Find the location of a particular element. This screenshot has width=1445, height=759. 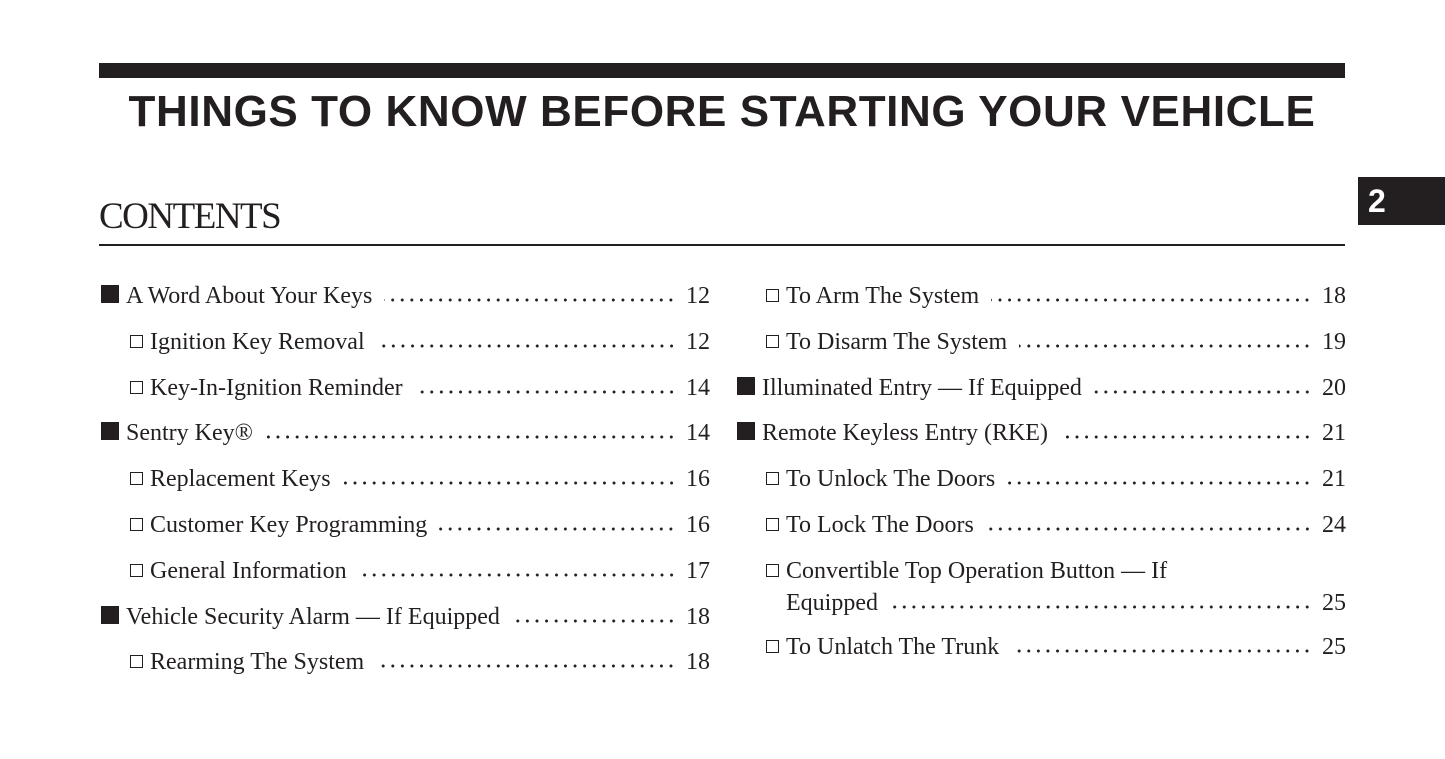

toc-entry: Vehicle Security Alarm — If Equipped 18 is located at coordinates (405, 622).